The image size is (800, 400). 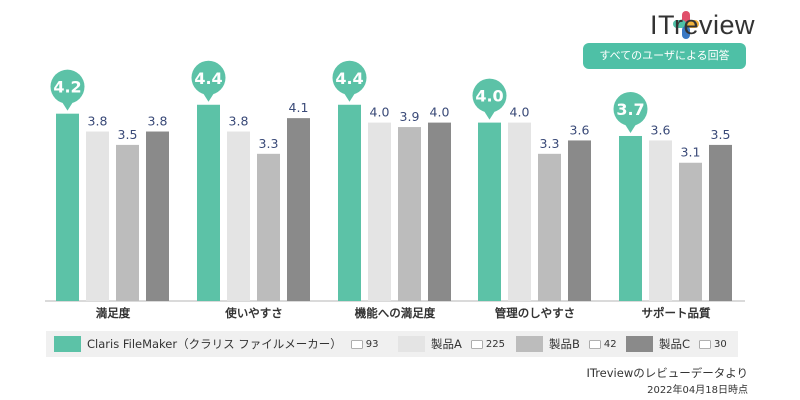 What do you see at coordinates (535, 313) in the screenshot?
I see `category-label: 管理のしやすさ` at bounding box center [535, 313].